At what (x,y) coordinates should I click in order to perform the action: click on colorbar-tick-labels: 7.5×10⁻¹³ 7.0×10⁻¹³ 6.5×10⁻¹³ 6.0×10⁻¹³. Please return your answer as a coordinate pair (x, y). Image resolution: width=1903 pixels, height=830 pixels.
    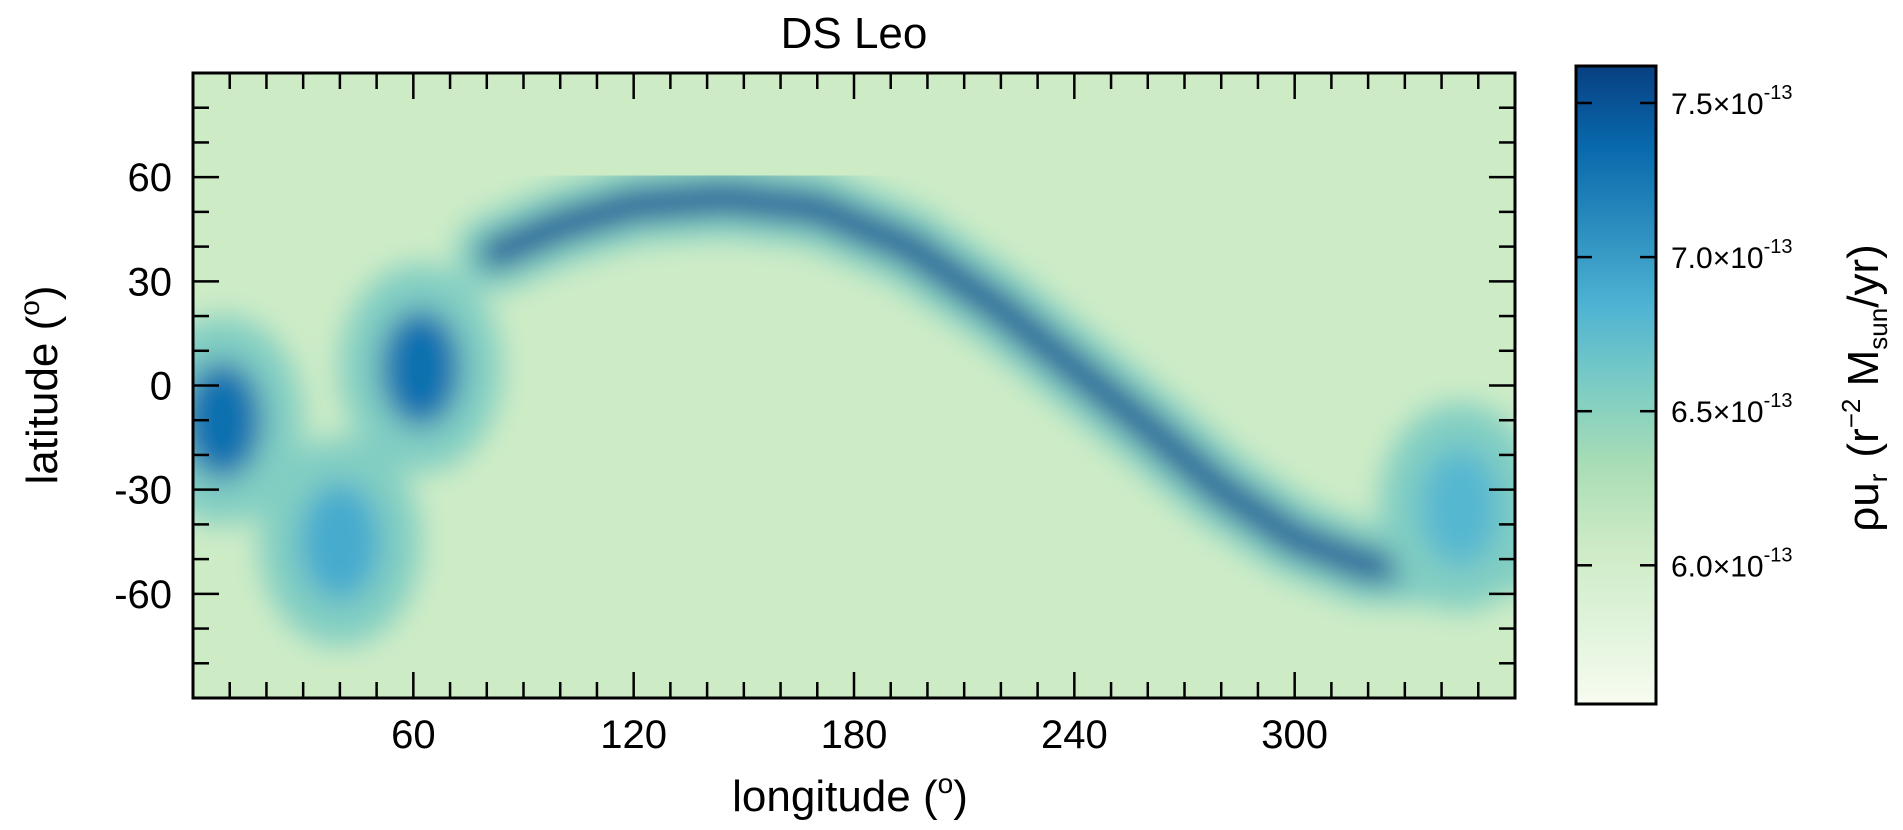
    Looking at the image, I should click on (1732, 332).